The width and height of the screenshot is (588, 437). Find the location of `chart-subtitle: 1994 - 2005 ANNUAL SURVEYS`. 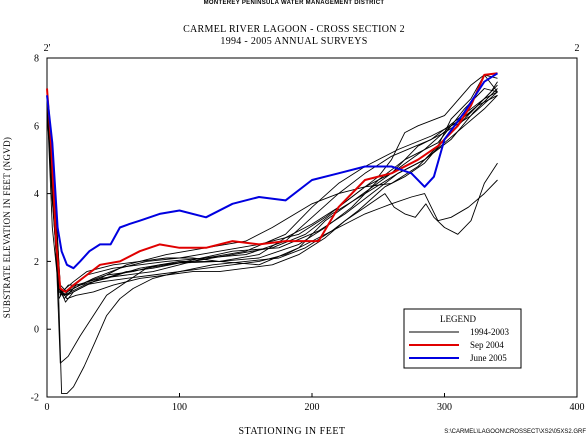

chart-subtitle: 1994 - 2005 ANNUAL SURVEYS is located at coordinates (294, 41).